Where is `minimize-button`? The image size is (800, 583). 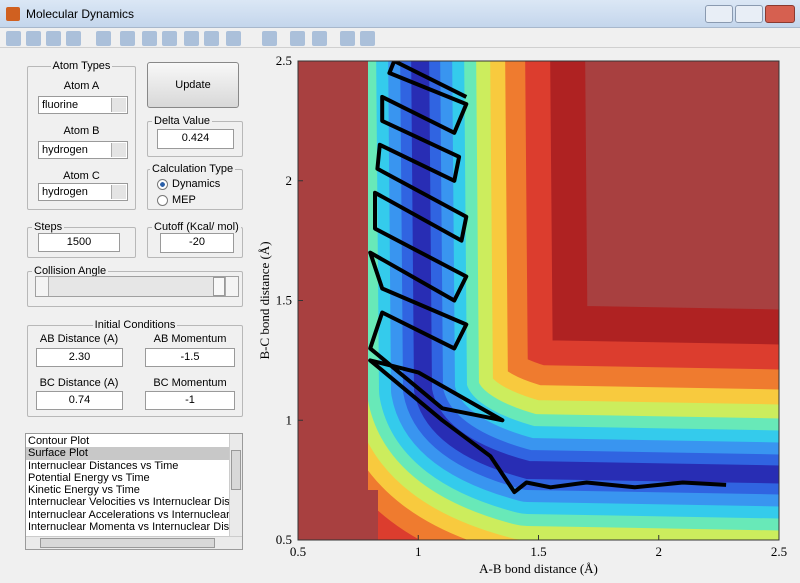
minimize-button is located at coordinates (719, 14).